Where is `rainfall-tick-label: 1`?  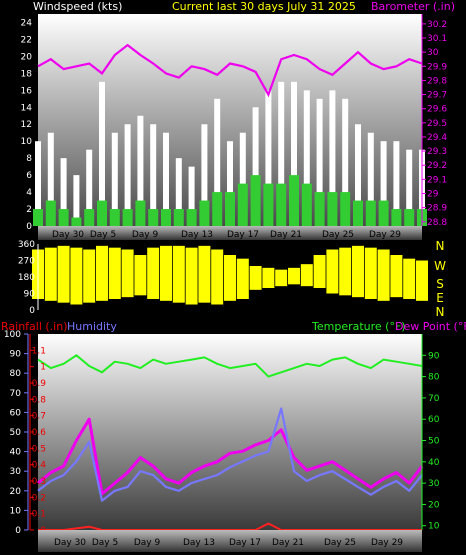
rainfall-tick-label: 1 is located at coordinates (43, 368).